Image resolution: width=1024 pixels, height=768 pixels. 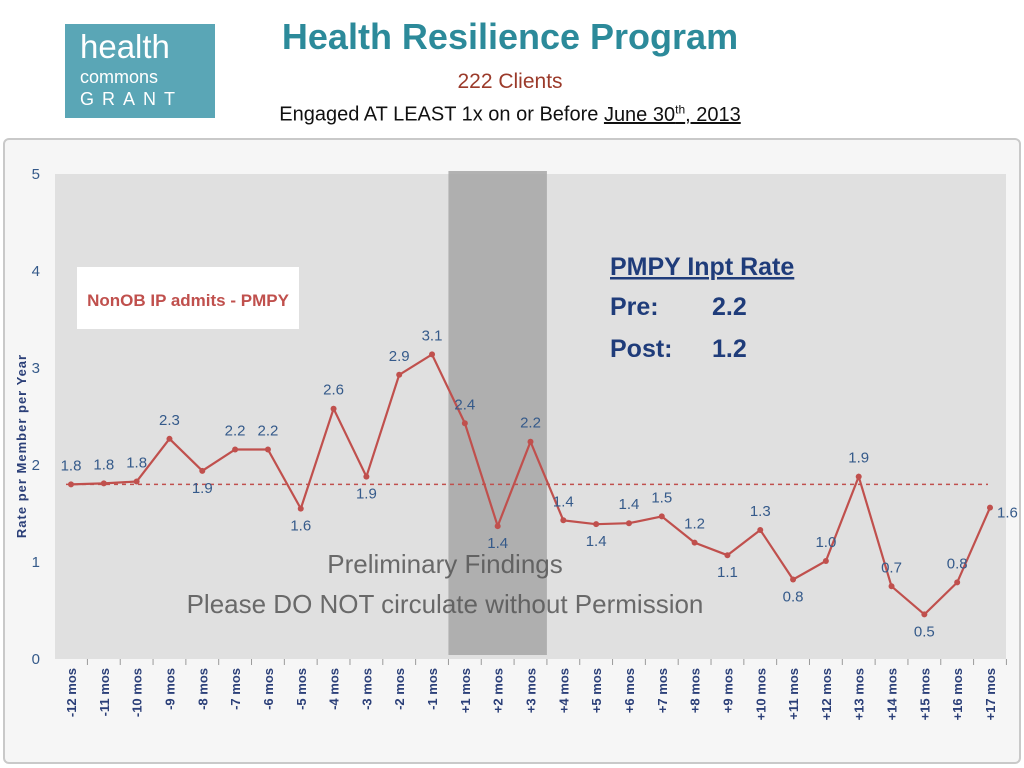 I want to click on x-tick-label: +3 mos, so click(x=531, y=690).